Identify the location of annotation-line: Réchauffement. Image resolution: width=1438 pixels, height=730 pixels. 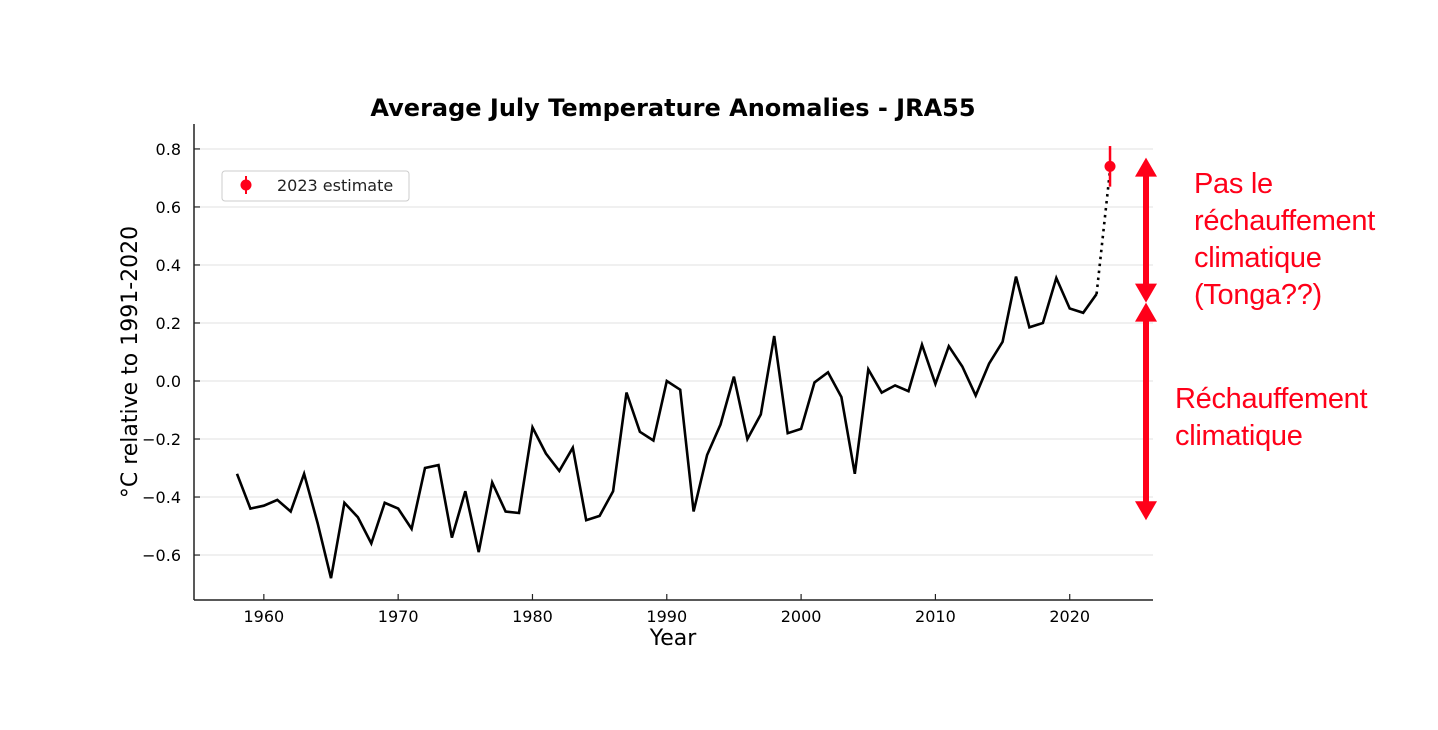
(1271, 399).